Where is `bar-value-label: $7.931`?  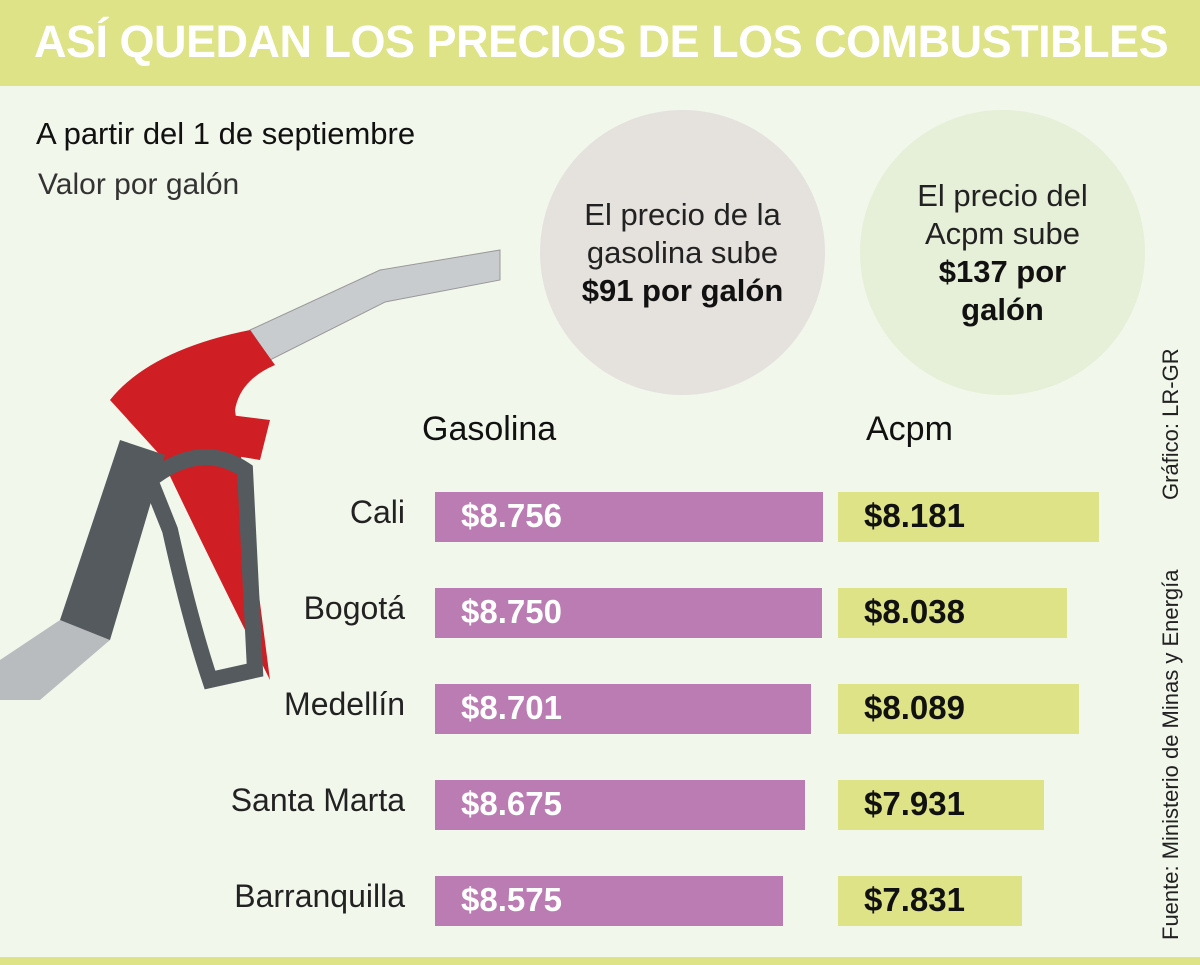
bar-value-label: $7.931 is located at coordinates (914, 803).